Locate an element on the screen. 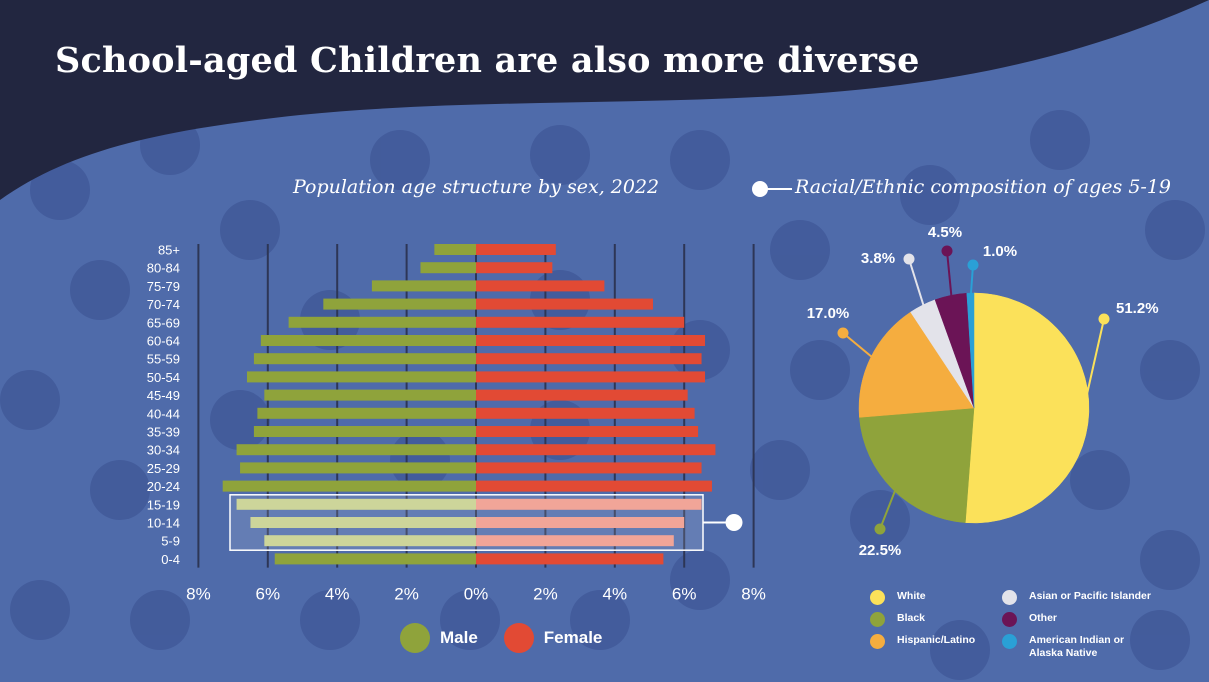 Image resolution: width=1209 pixels, height=682 pixels. legend-asian-swatch is located at coordinates (1009, 597).